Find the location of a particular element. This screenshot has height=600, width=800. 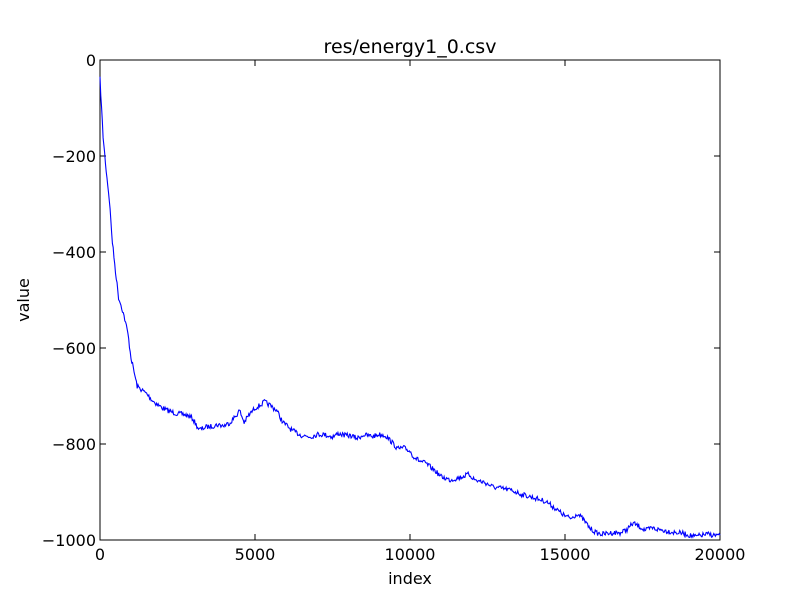

y-tick-label: 0 is located at coordinates (91, 60).